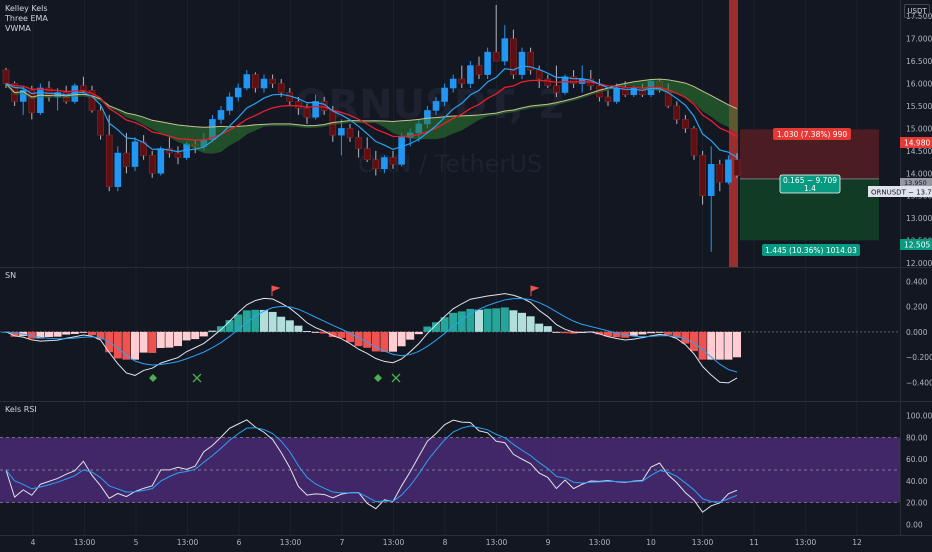 Image resolution: width=932 pixels, height=552 pixels. What do you see at coordinates (917, 245) in the screenshot?
I see `svg-text: 12.505` at bounding box center [917, 245].